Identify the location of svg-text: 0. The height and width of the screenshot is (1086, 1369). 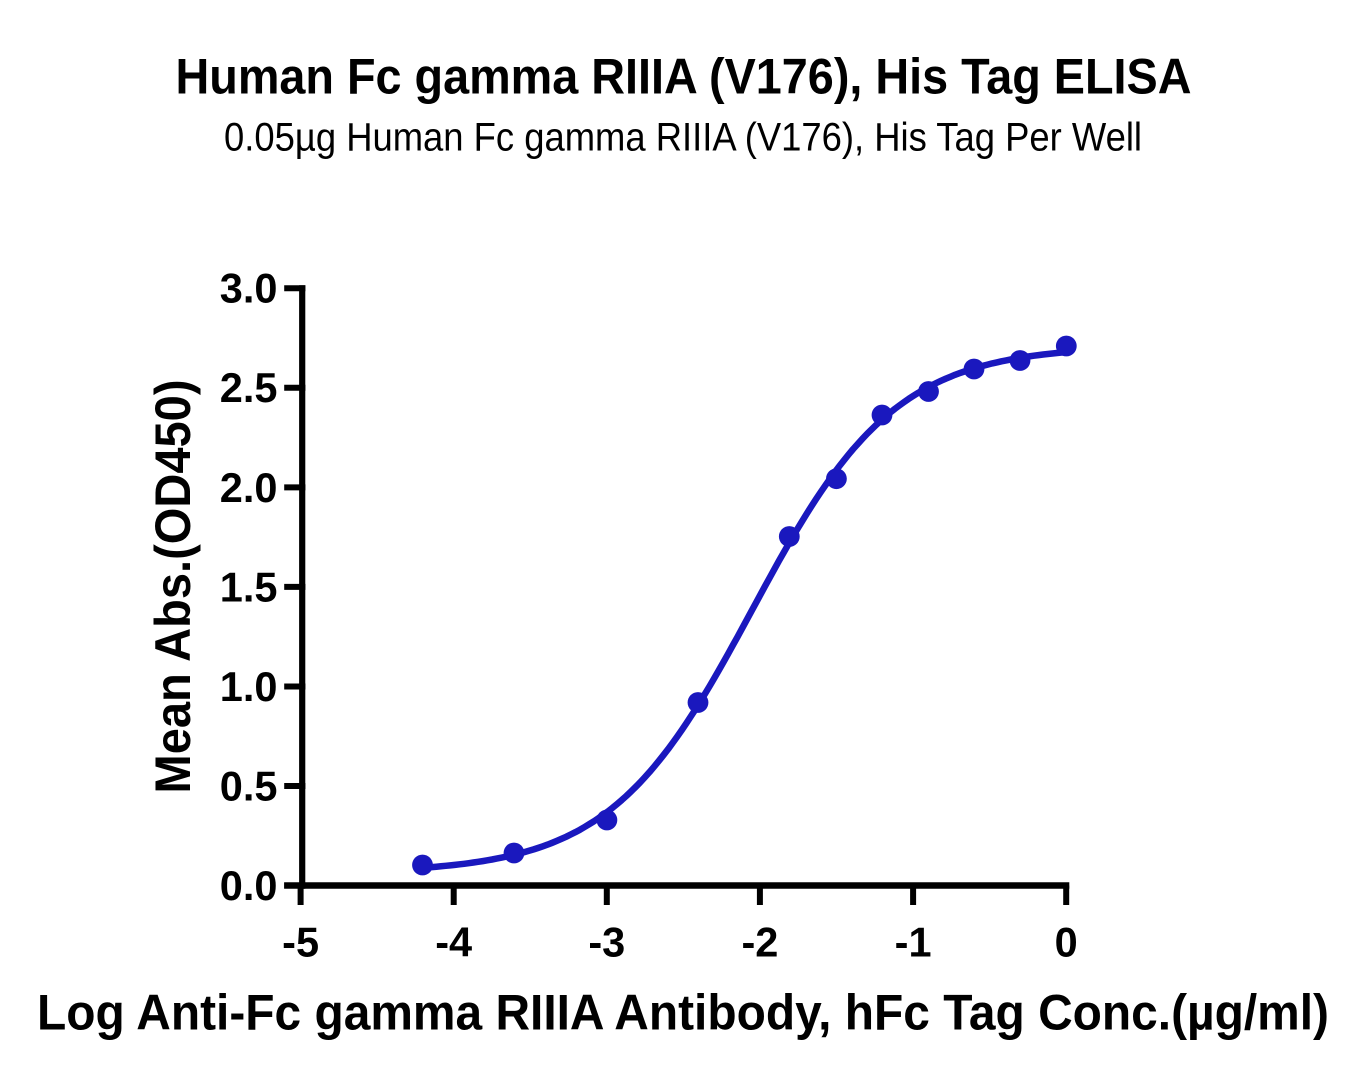
(1066, 941).